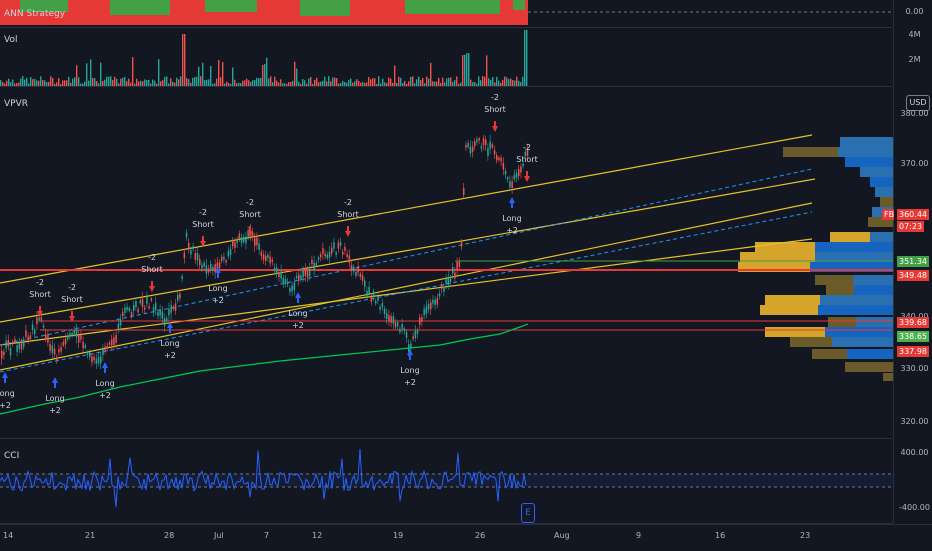  What do you see at coordinates (151, 269) in the screenshot?
I see `signal-label: Short` at bounding box center [151, 269].